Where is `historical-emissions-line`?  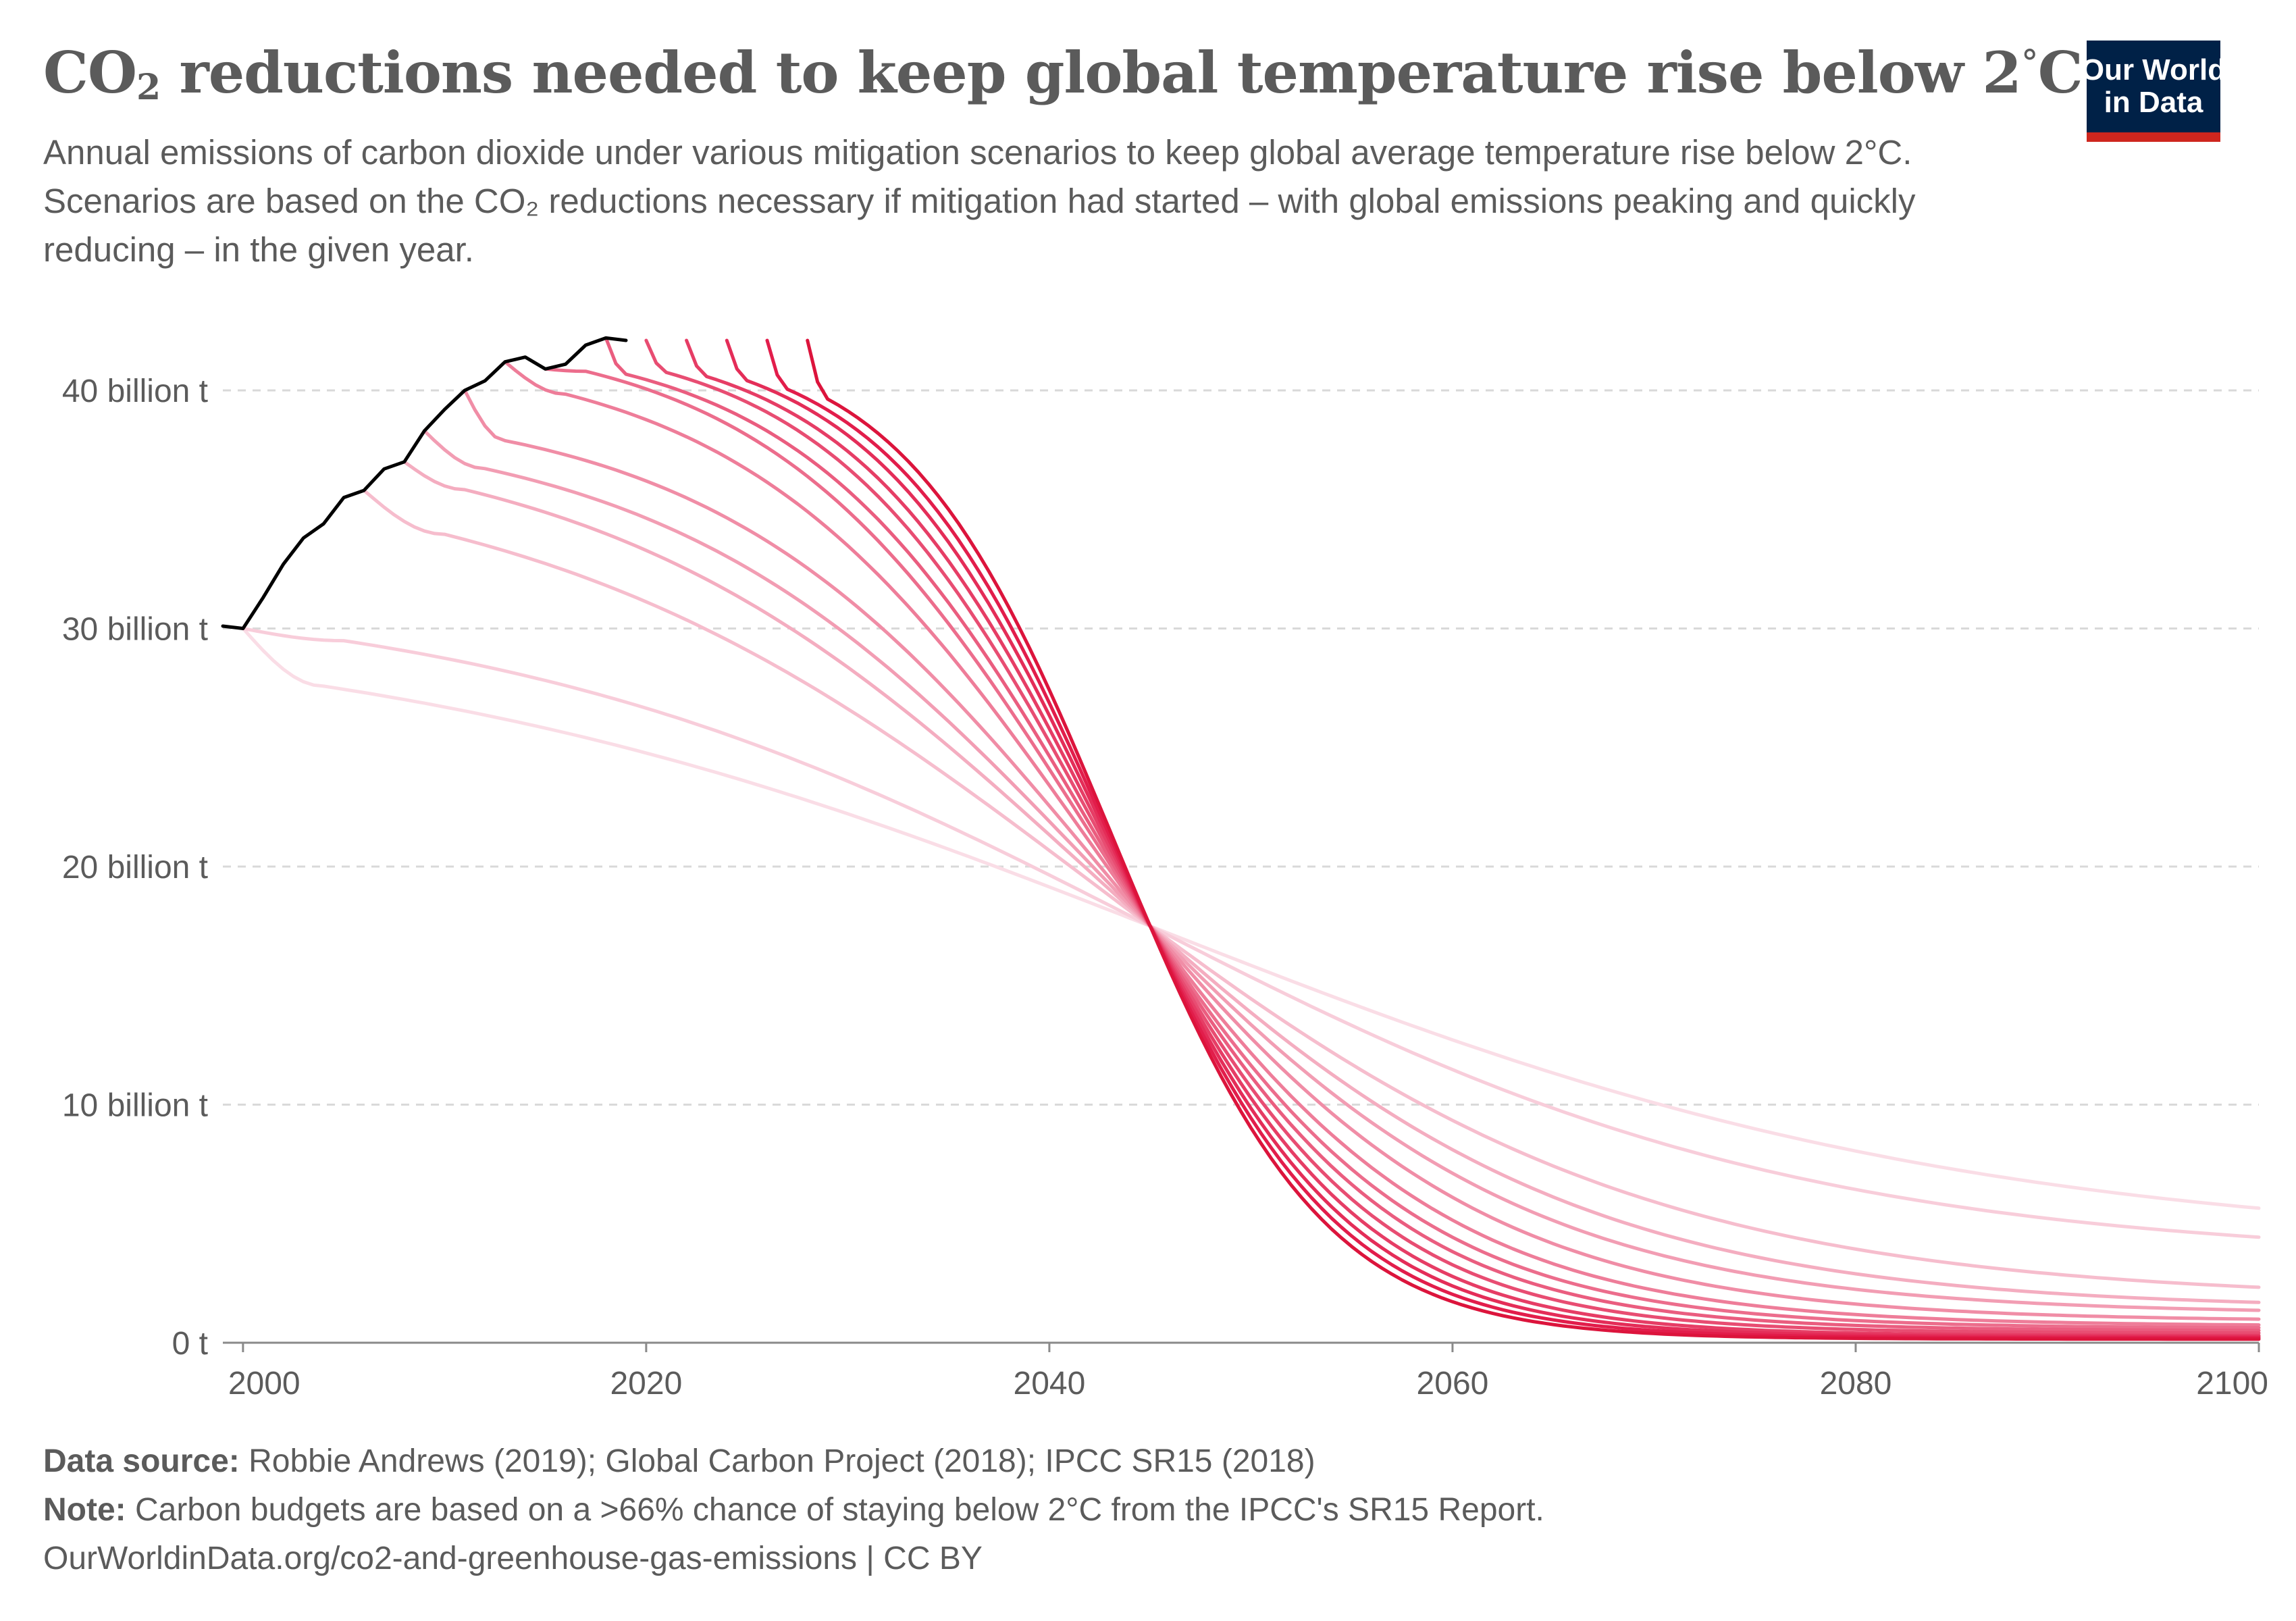
historical-emissions-line is located at coordinates (424, 483).